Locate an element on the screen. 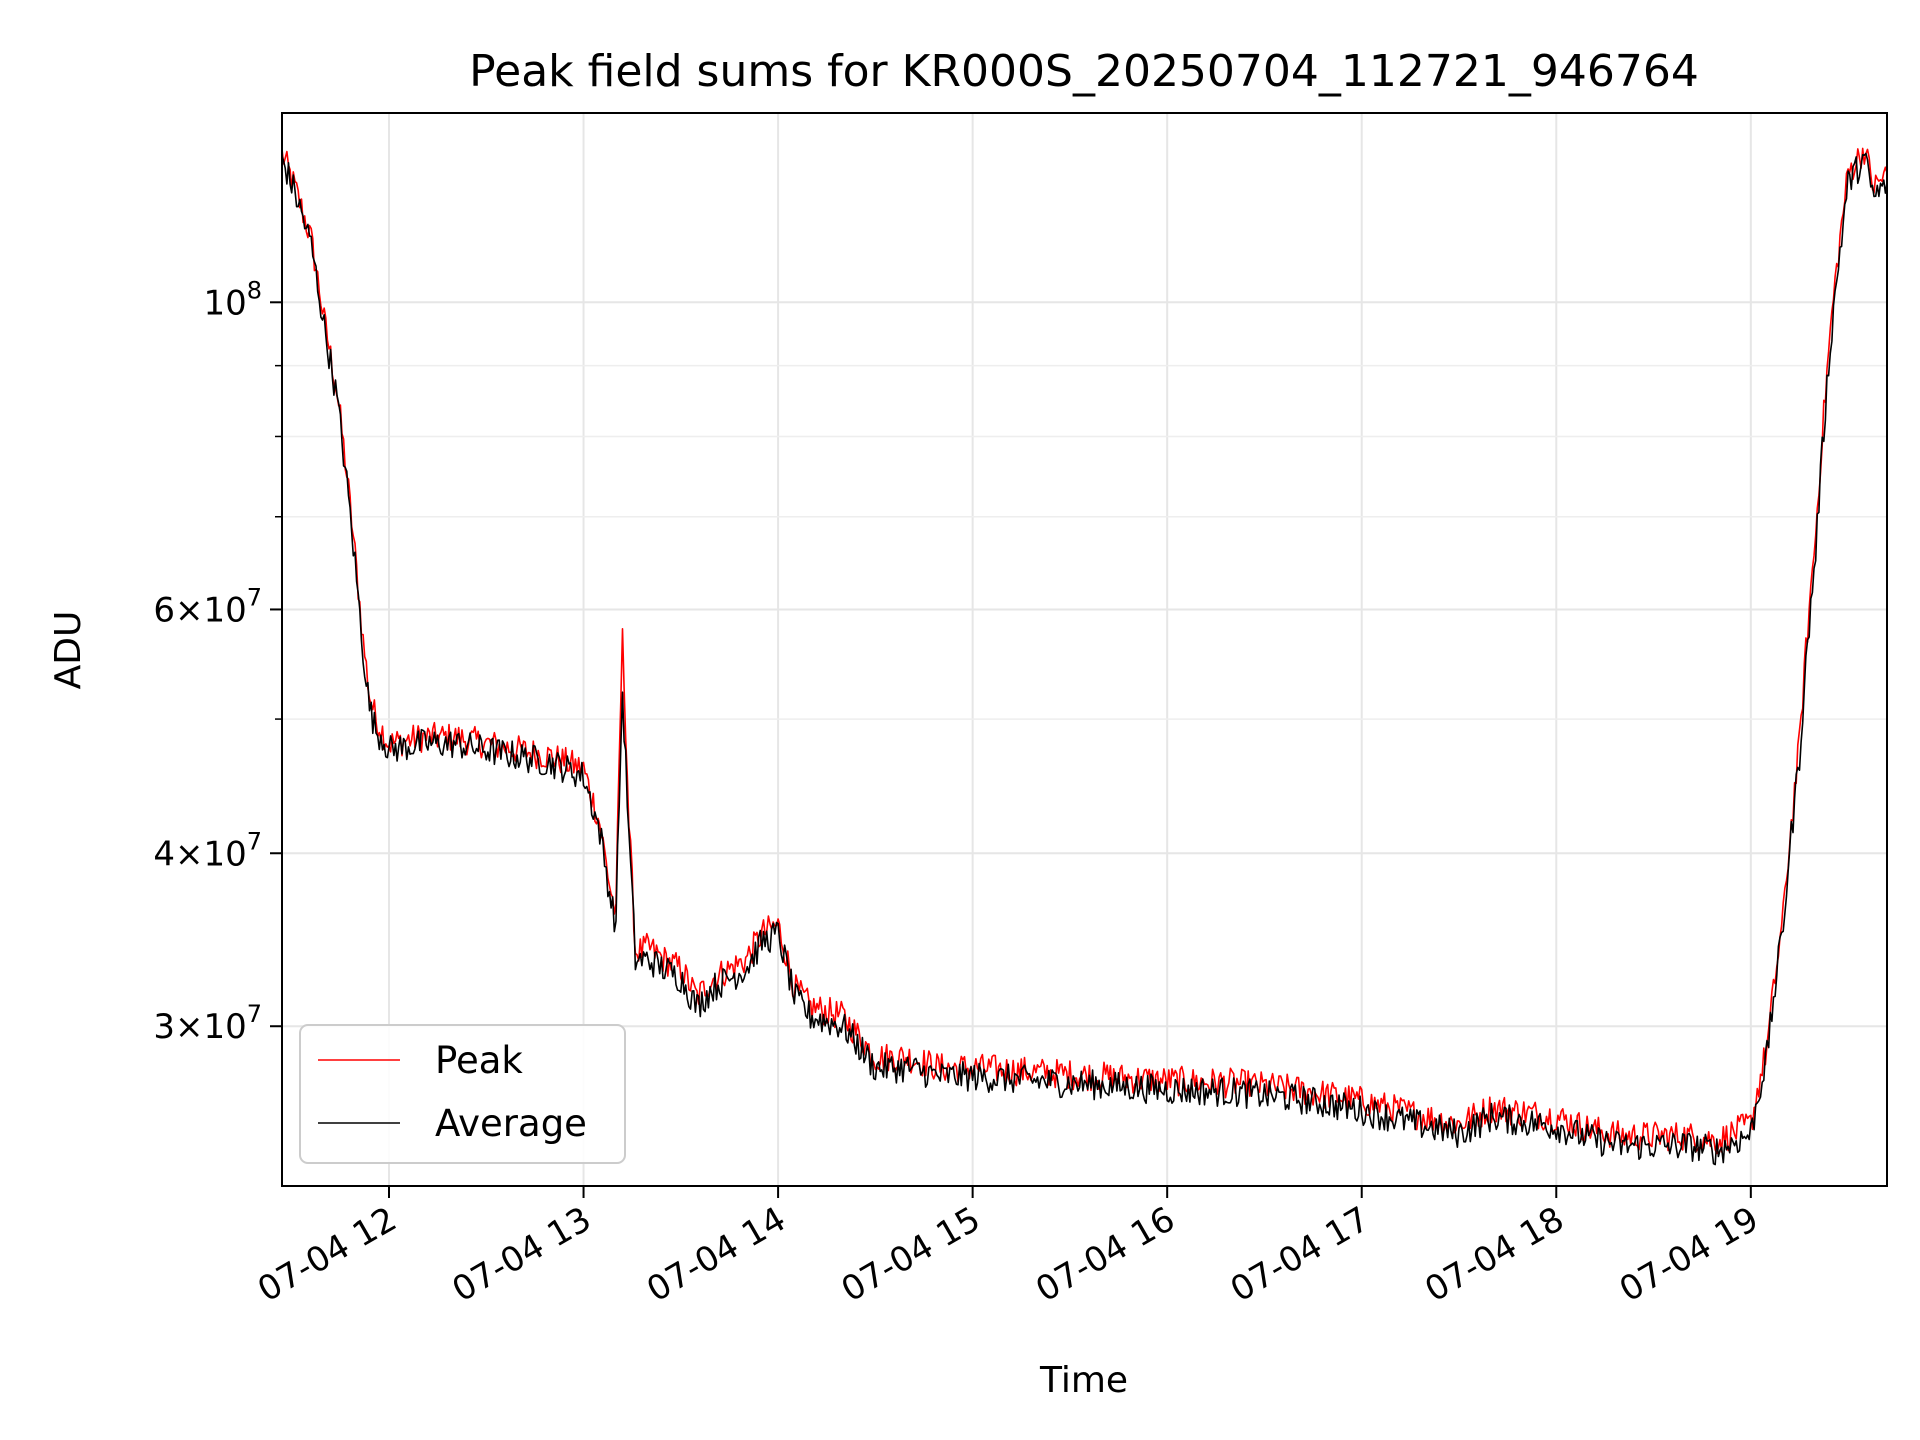 Image resolution: width=1920 pixels, height=1440 pixels. x-axis-label: Time is located at coordinates (1083, 1380).